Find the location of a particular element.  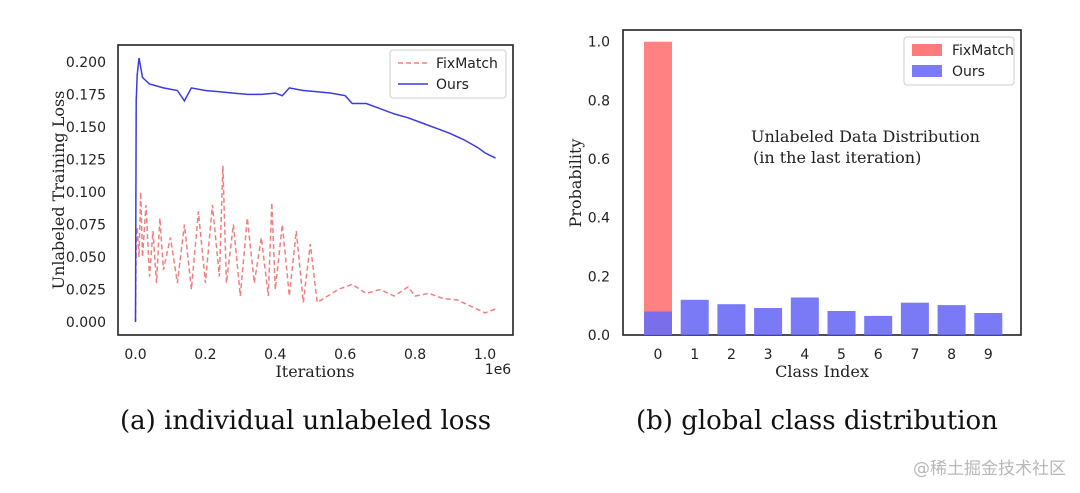

distribution-chart-x-tick-label: 0 is located at coordinates (658, 355).